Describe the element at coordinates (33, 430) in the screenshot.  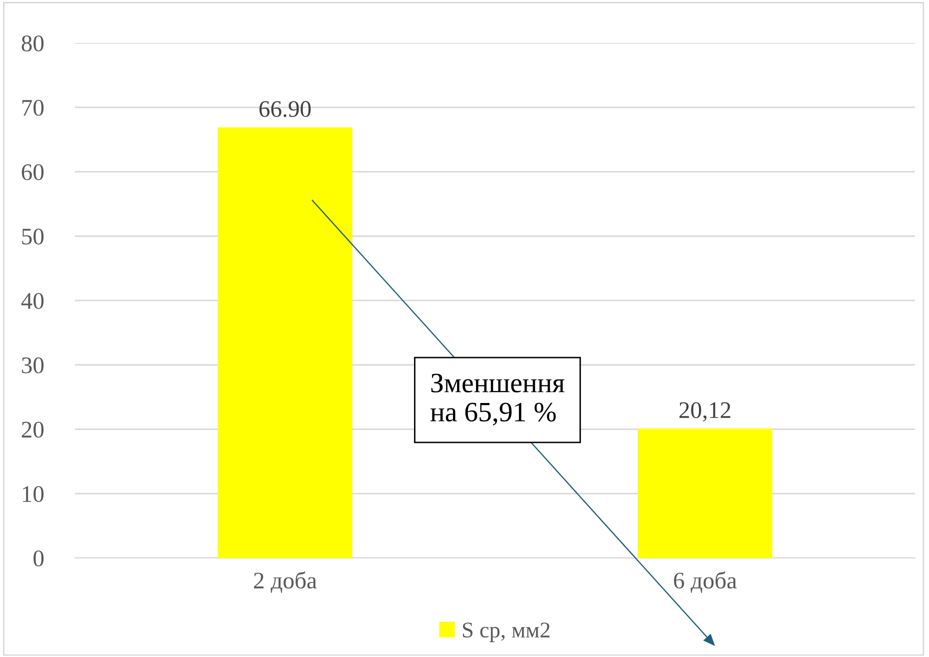
I see `y-tick-label: 20` at that location.